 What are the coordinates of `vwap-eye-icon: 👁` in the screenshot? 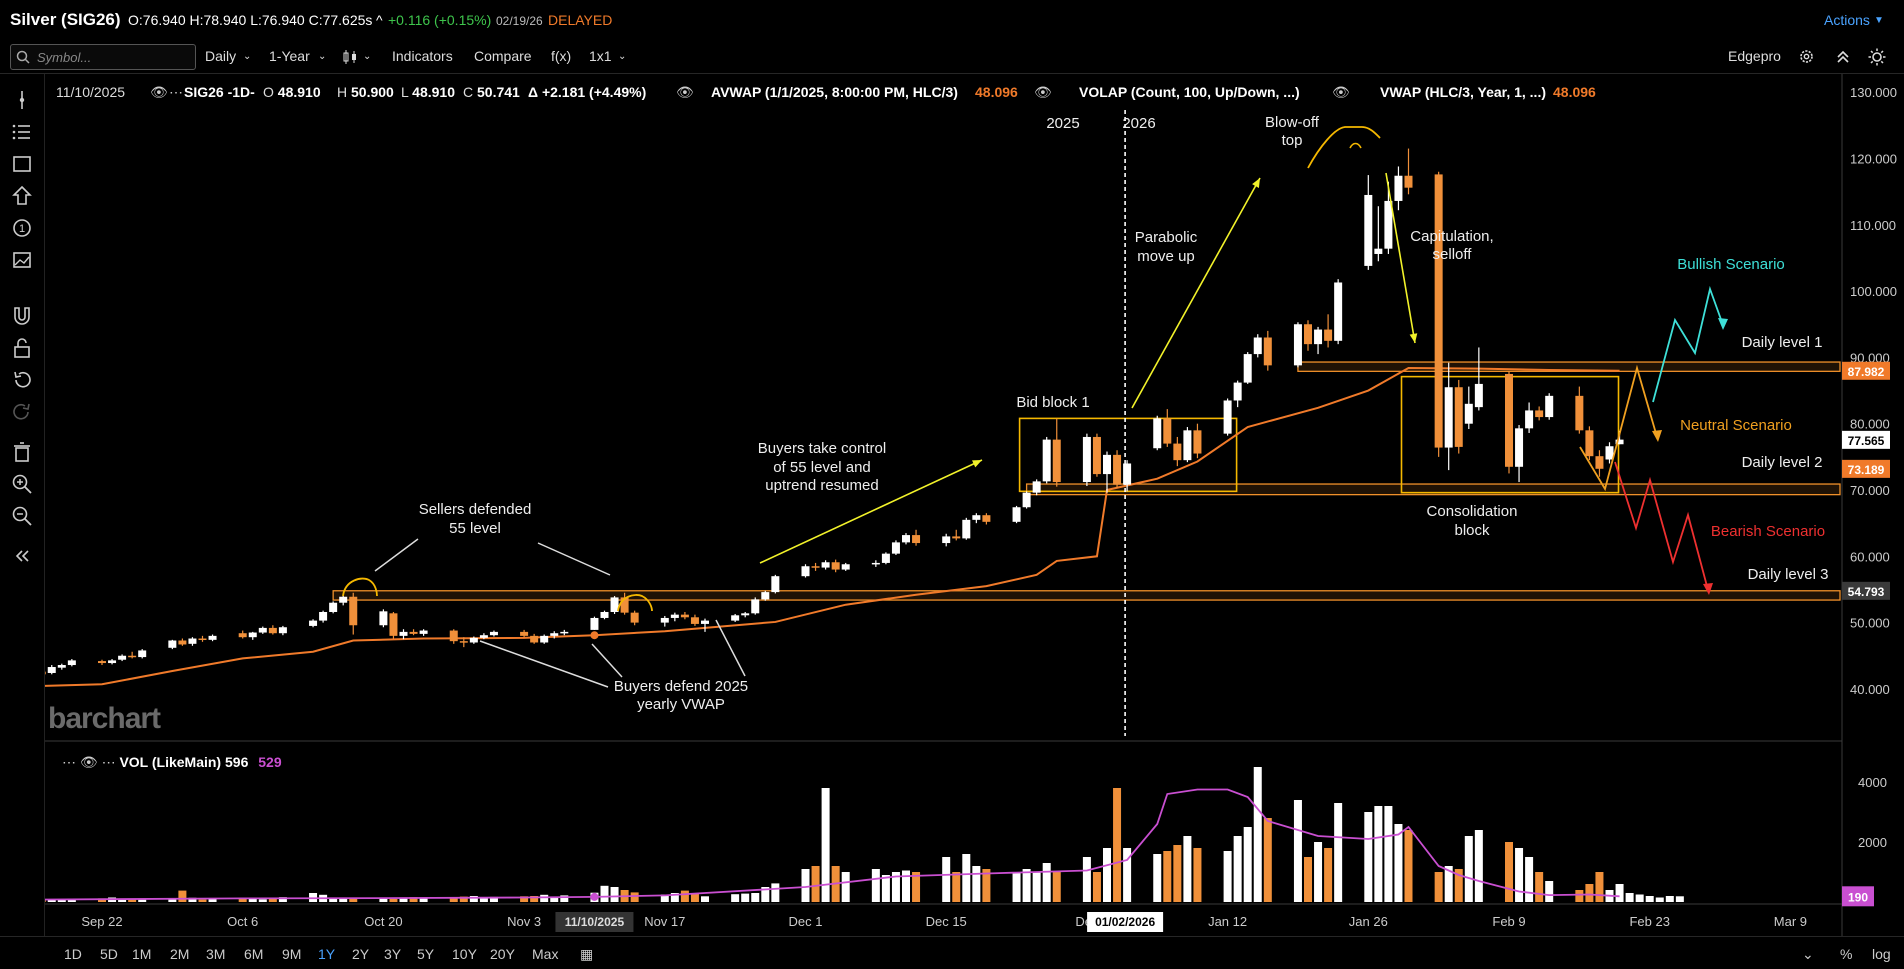 It's located at (1341, 92).